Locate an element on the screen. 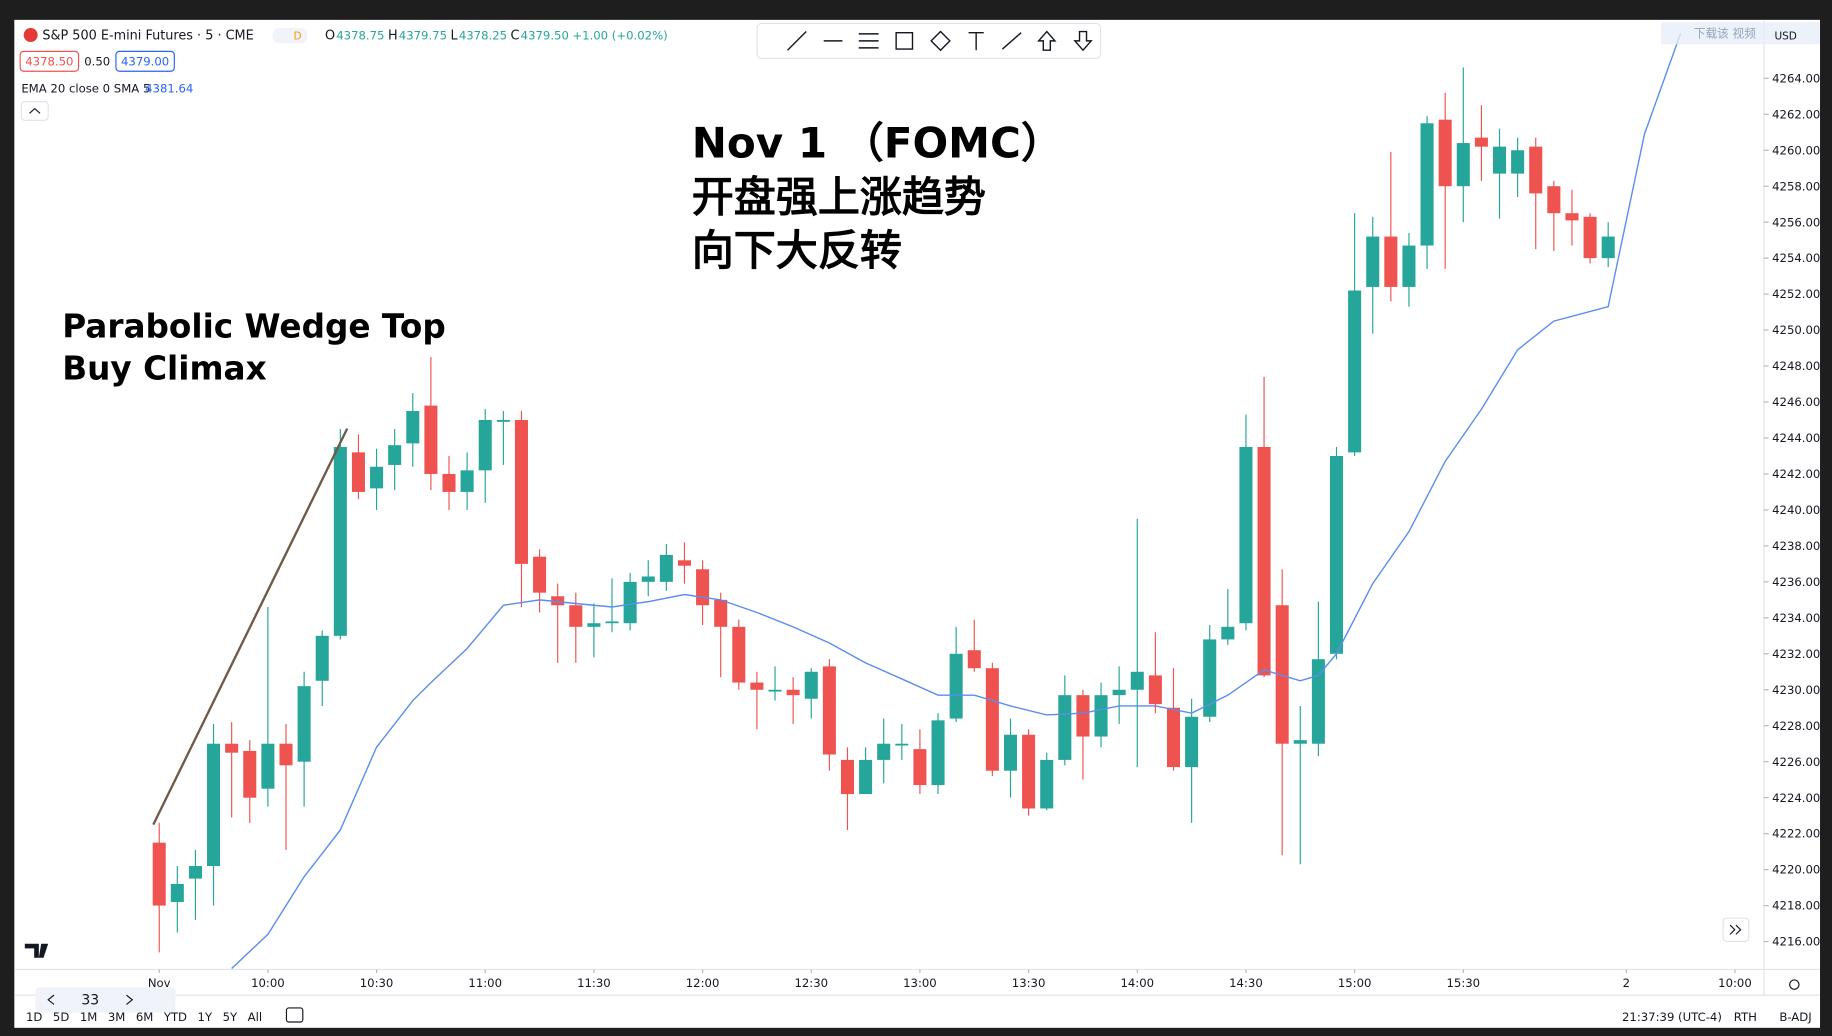 The width and height of the screenshot is (1832, 1036). y-tick-label: 4220.00 is located at coordinates (1796, 870).